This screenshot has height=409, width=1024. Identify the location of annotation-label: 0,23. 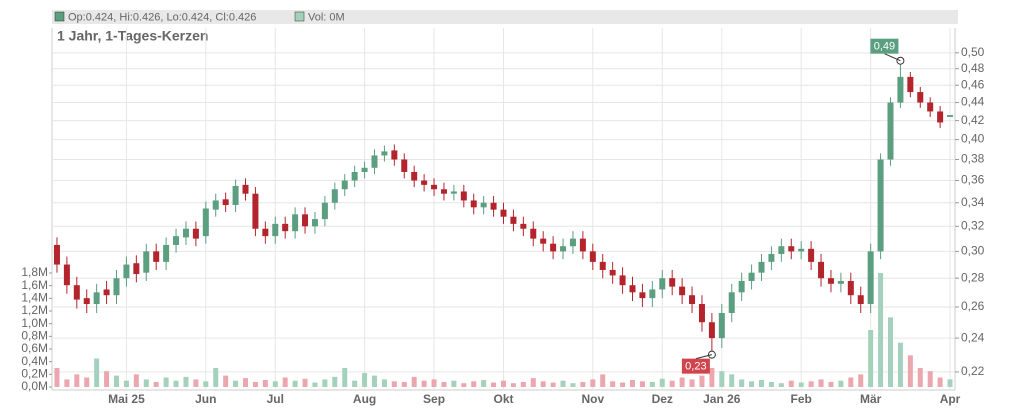
(695, 367).